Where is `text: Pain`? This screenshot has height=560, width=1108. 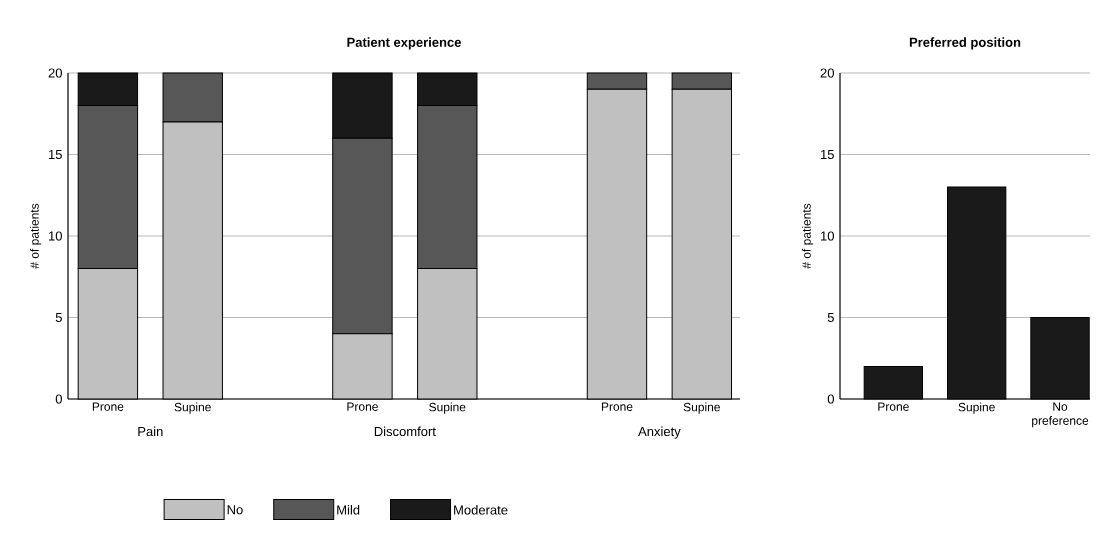
text: Pain is located at coordinates (150, 431).